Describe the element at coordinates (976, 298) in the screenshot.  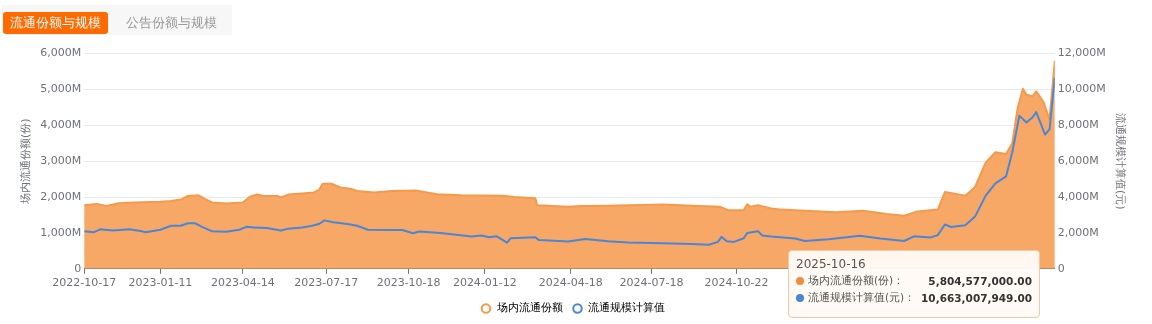
I see `text: 10,663,007,949.00` at that location.